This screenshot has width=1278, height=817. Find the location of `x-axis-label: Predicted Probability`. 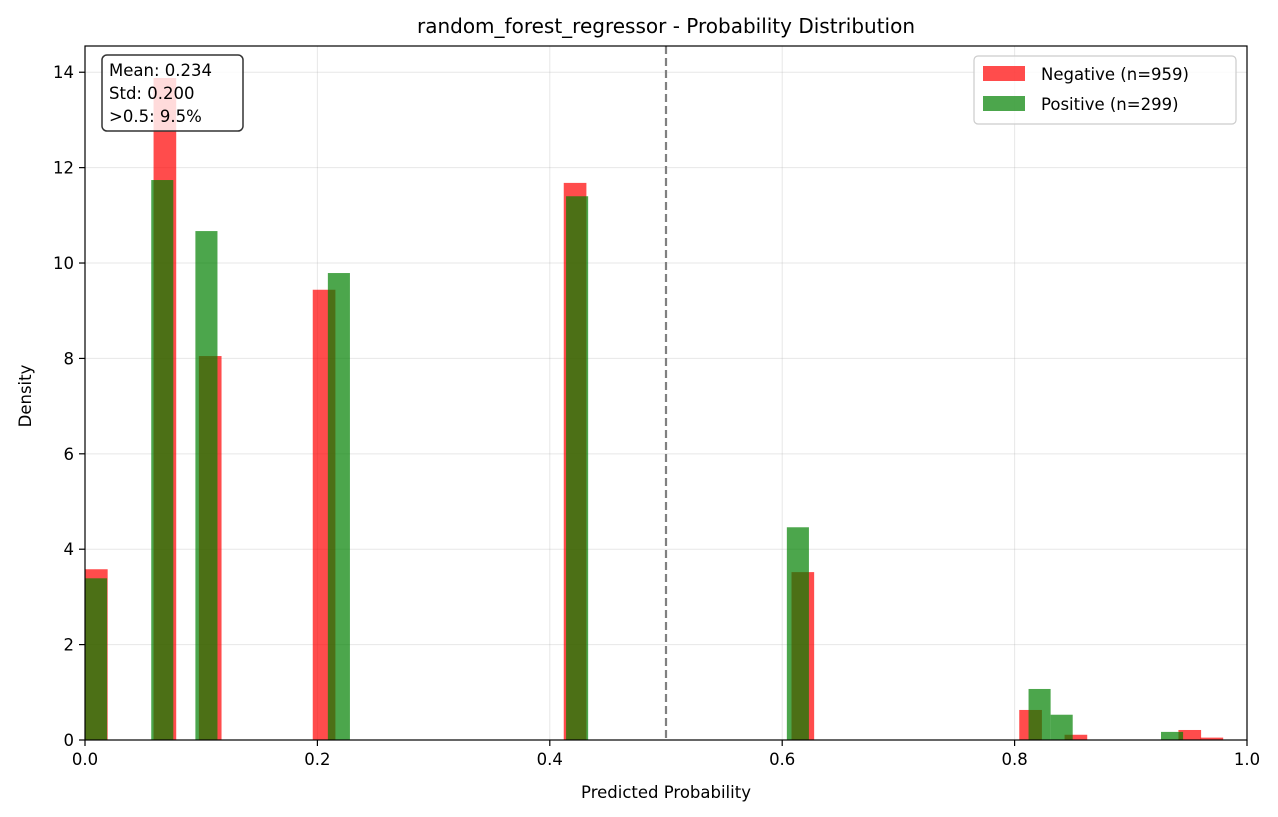

x-axis-label: Predicted Probability is located at coordinates (666, 792).